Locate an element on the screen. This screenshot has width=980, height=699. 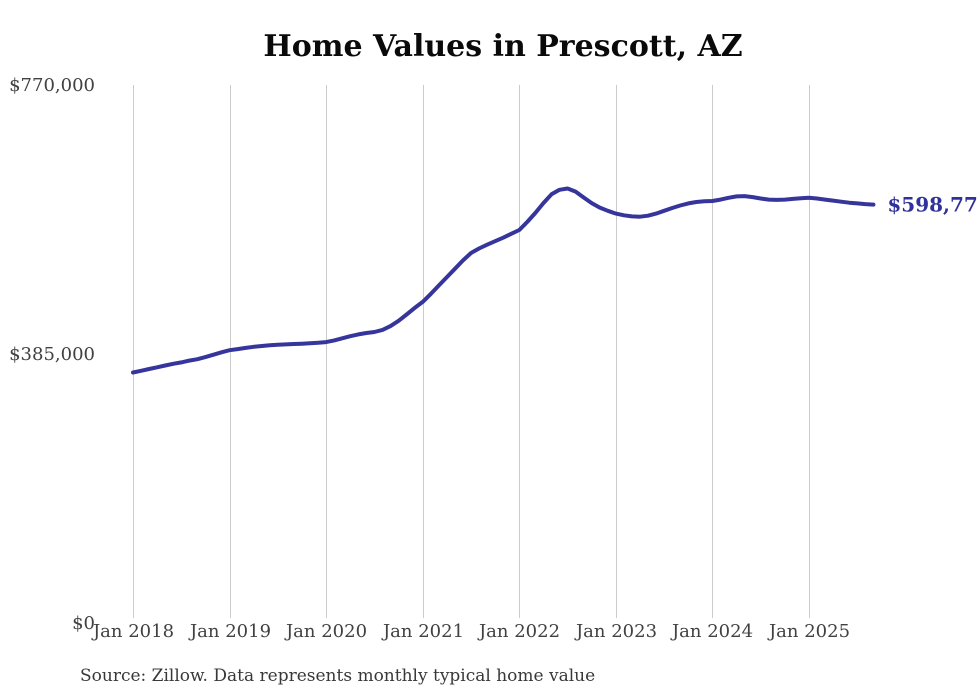
current-value-label: $598,771 is located at coordinates (933, 205).